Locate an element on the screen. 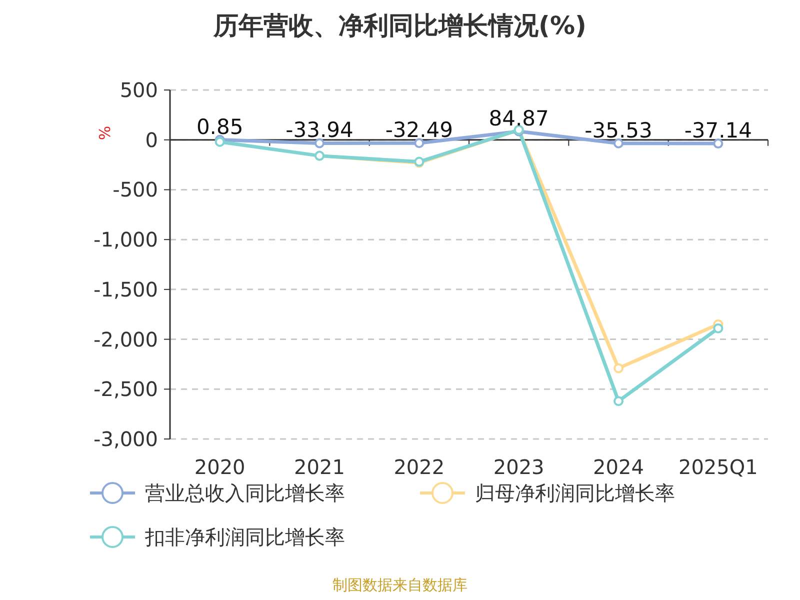  legend-label: 营业总收入同比增长率 is located at coordinates (245, 493).